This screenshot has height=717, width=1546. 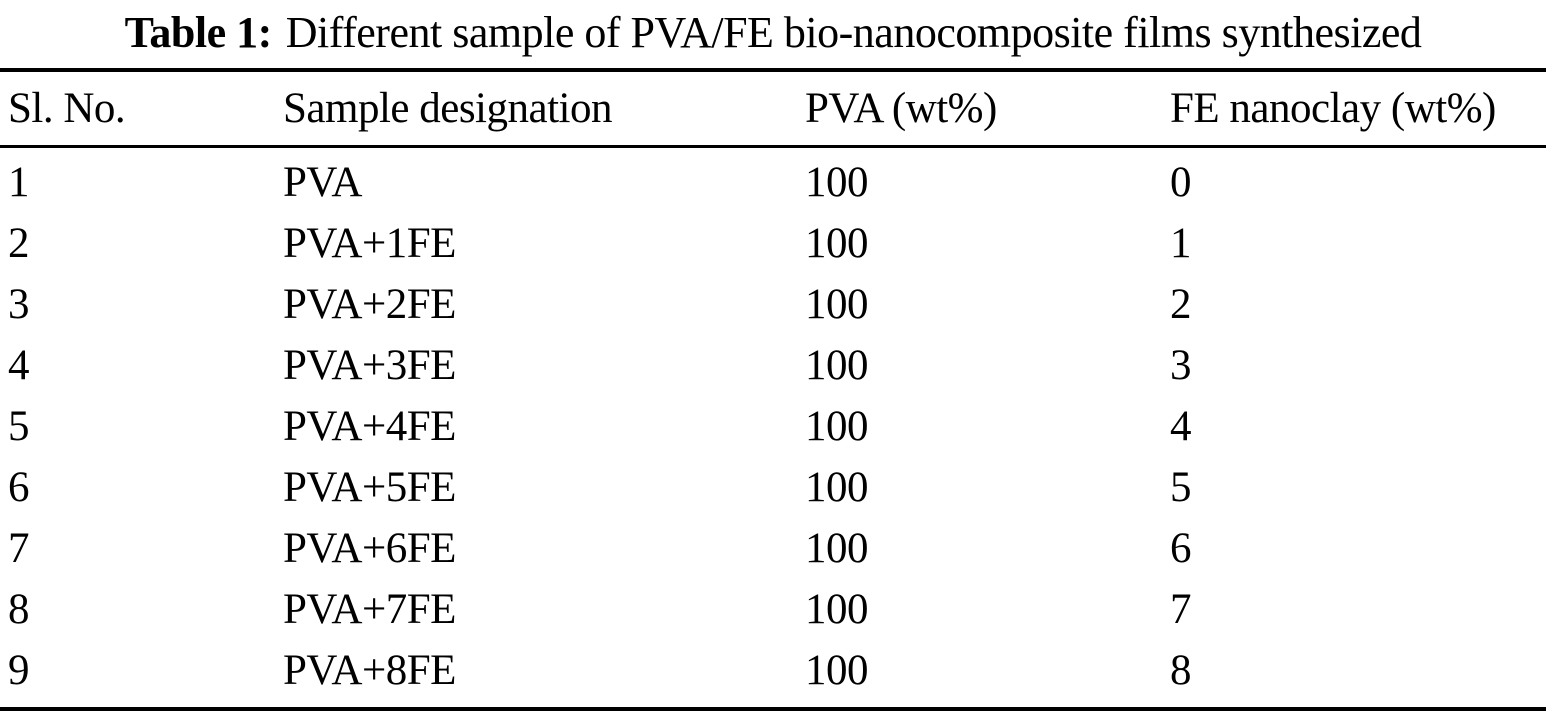 What do you see at coordinates (773, 365) in the screenshot?
I see `table-row: 4 PVA+3FE 100 3` at bounding box center [773, 365].